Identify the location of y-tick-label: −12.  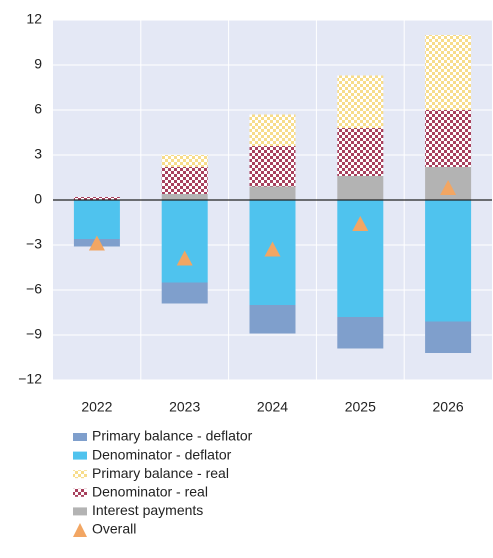
(30, 379).